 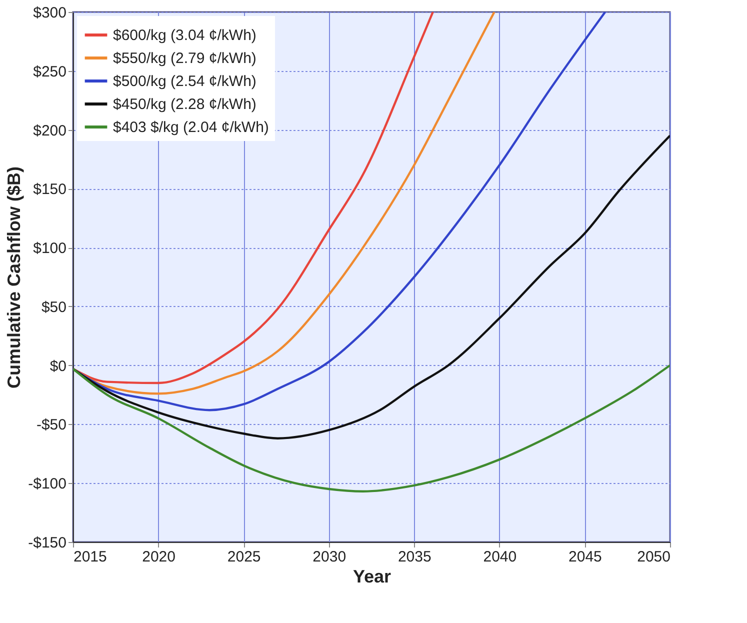 I want to click on x-tick-label: 2050, so click(x=653, y=557).